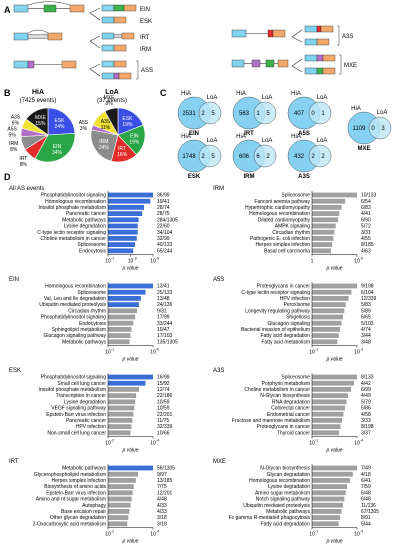  What do you see at coordinates (366, 396) in the screenshot?
I see `bar-ratio-label: 4/49` at bounding box center [366, 396].